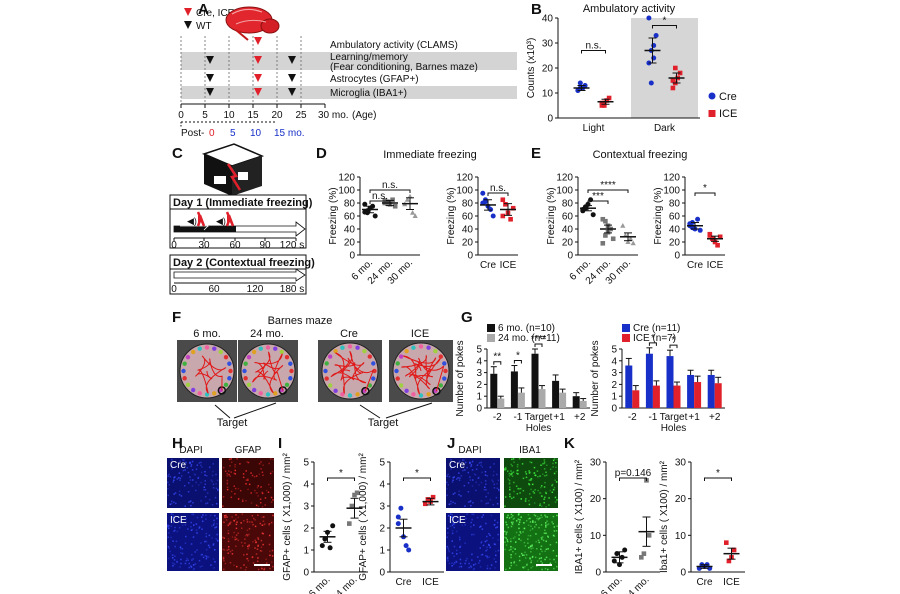 The width and height of the screenshot is (900, 594). Describe the element at coordinates (346, 178) in the screenshot. I see `y-tick-label: 120` at that location.